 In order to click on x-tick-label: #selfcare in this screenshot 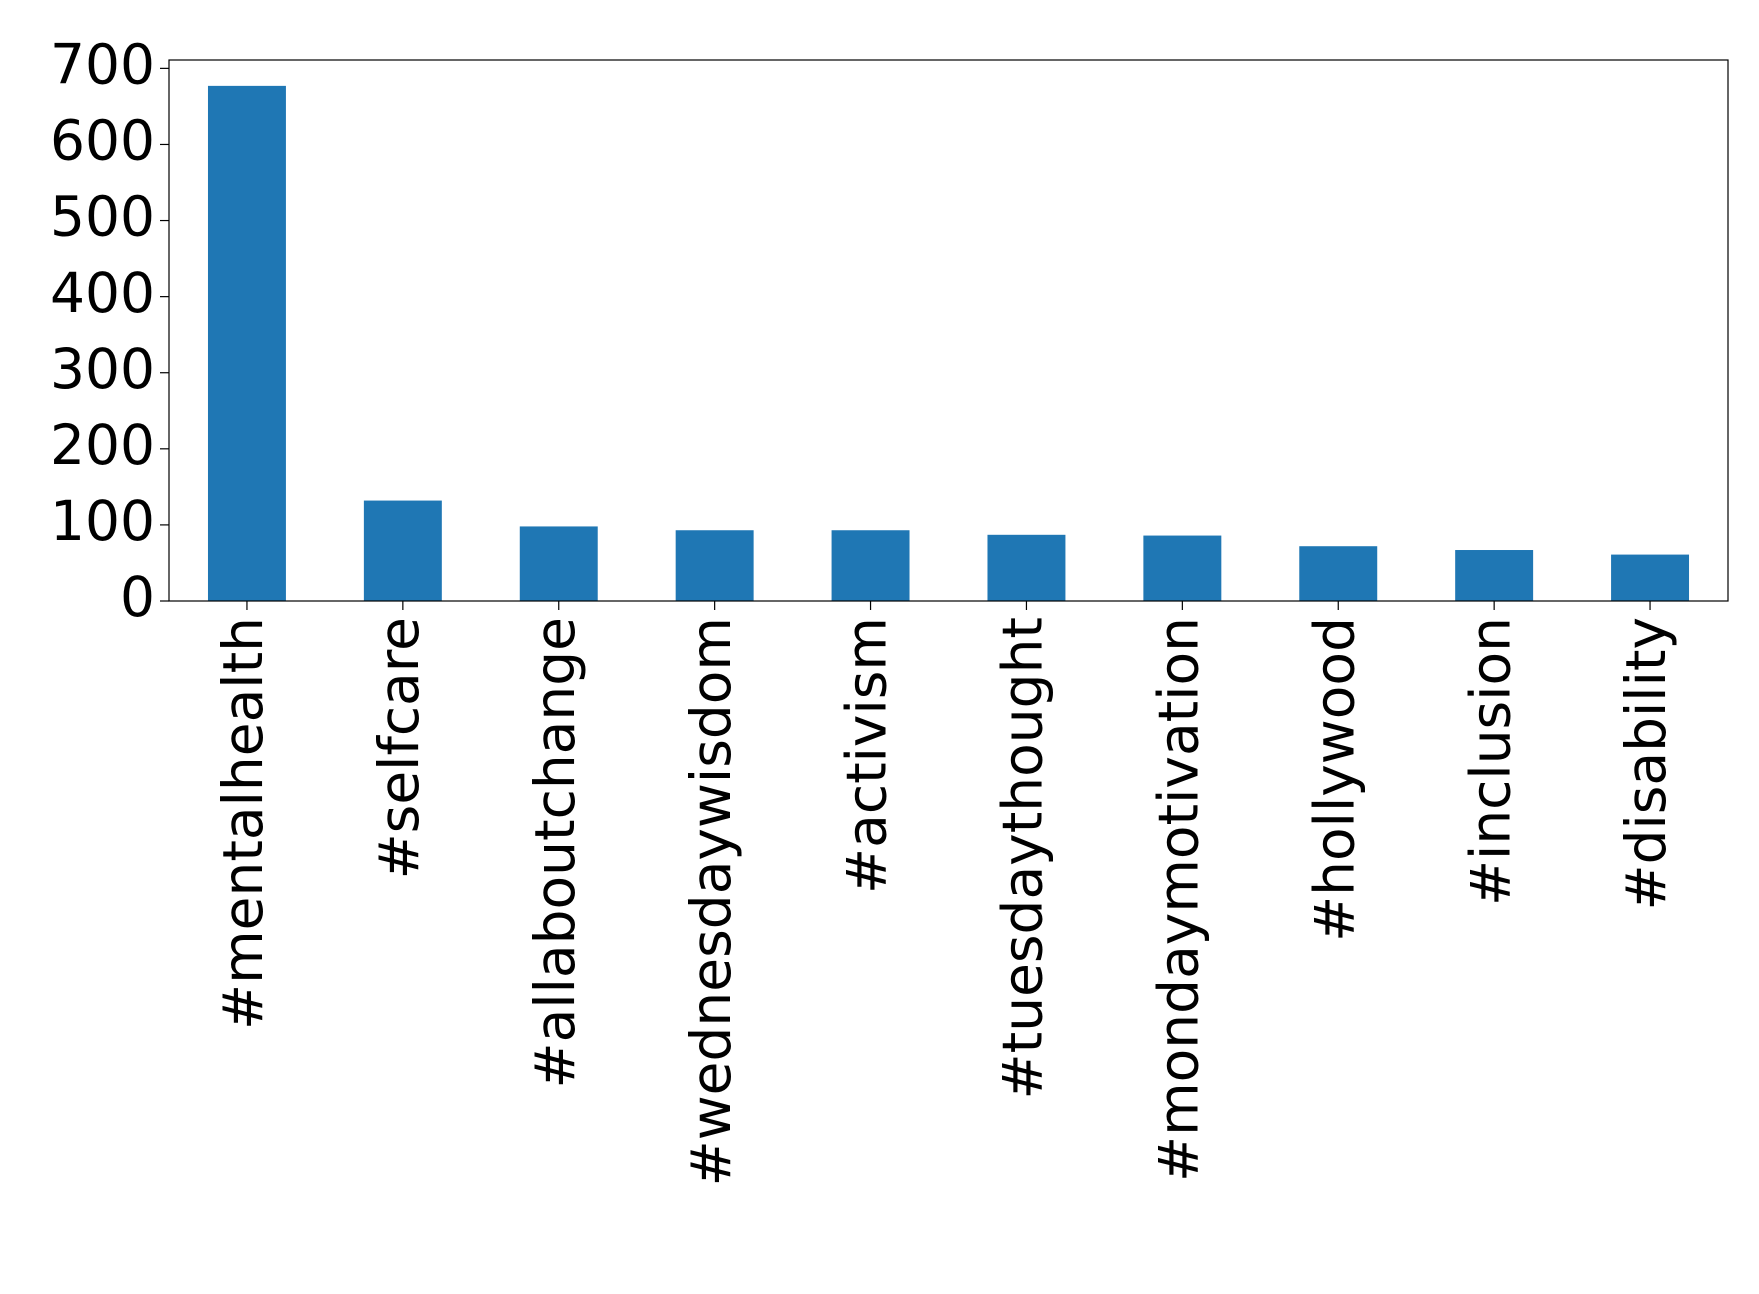, I will do `click(399, 748)`.